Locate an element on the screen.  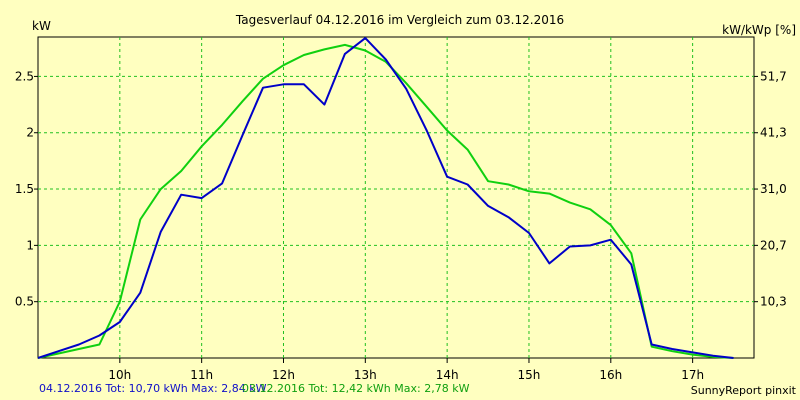
y-tick-label-right: 41,3 is located at coordinates (773, 133).